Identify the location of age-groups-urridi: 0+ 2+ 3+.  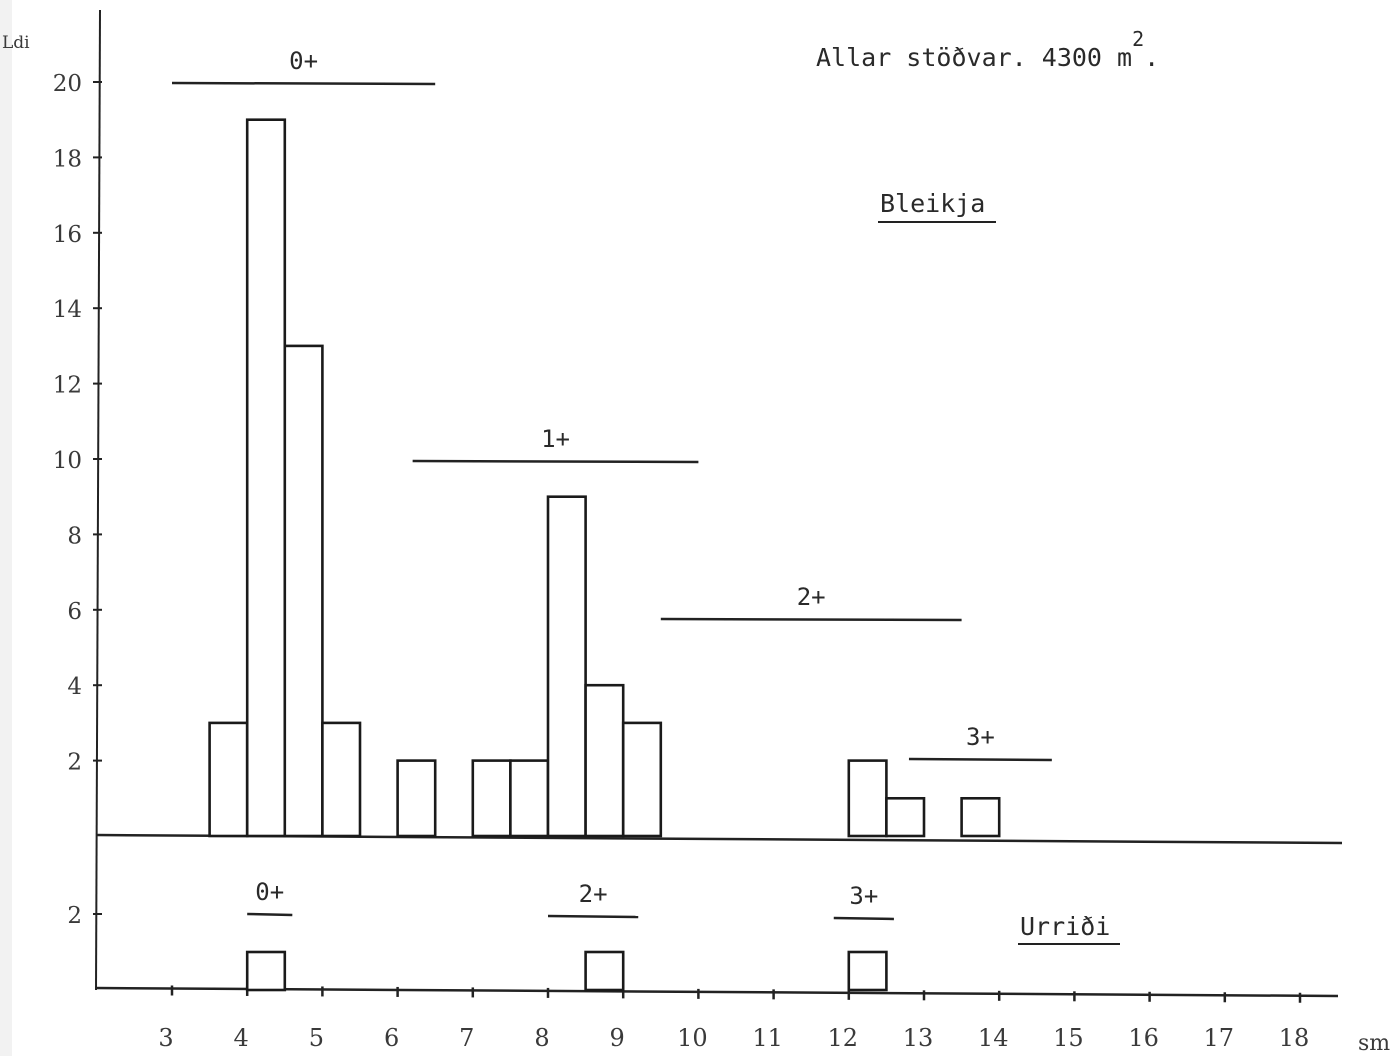
(570, 899).